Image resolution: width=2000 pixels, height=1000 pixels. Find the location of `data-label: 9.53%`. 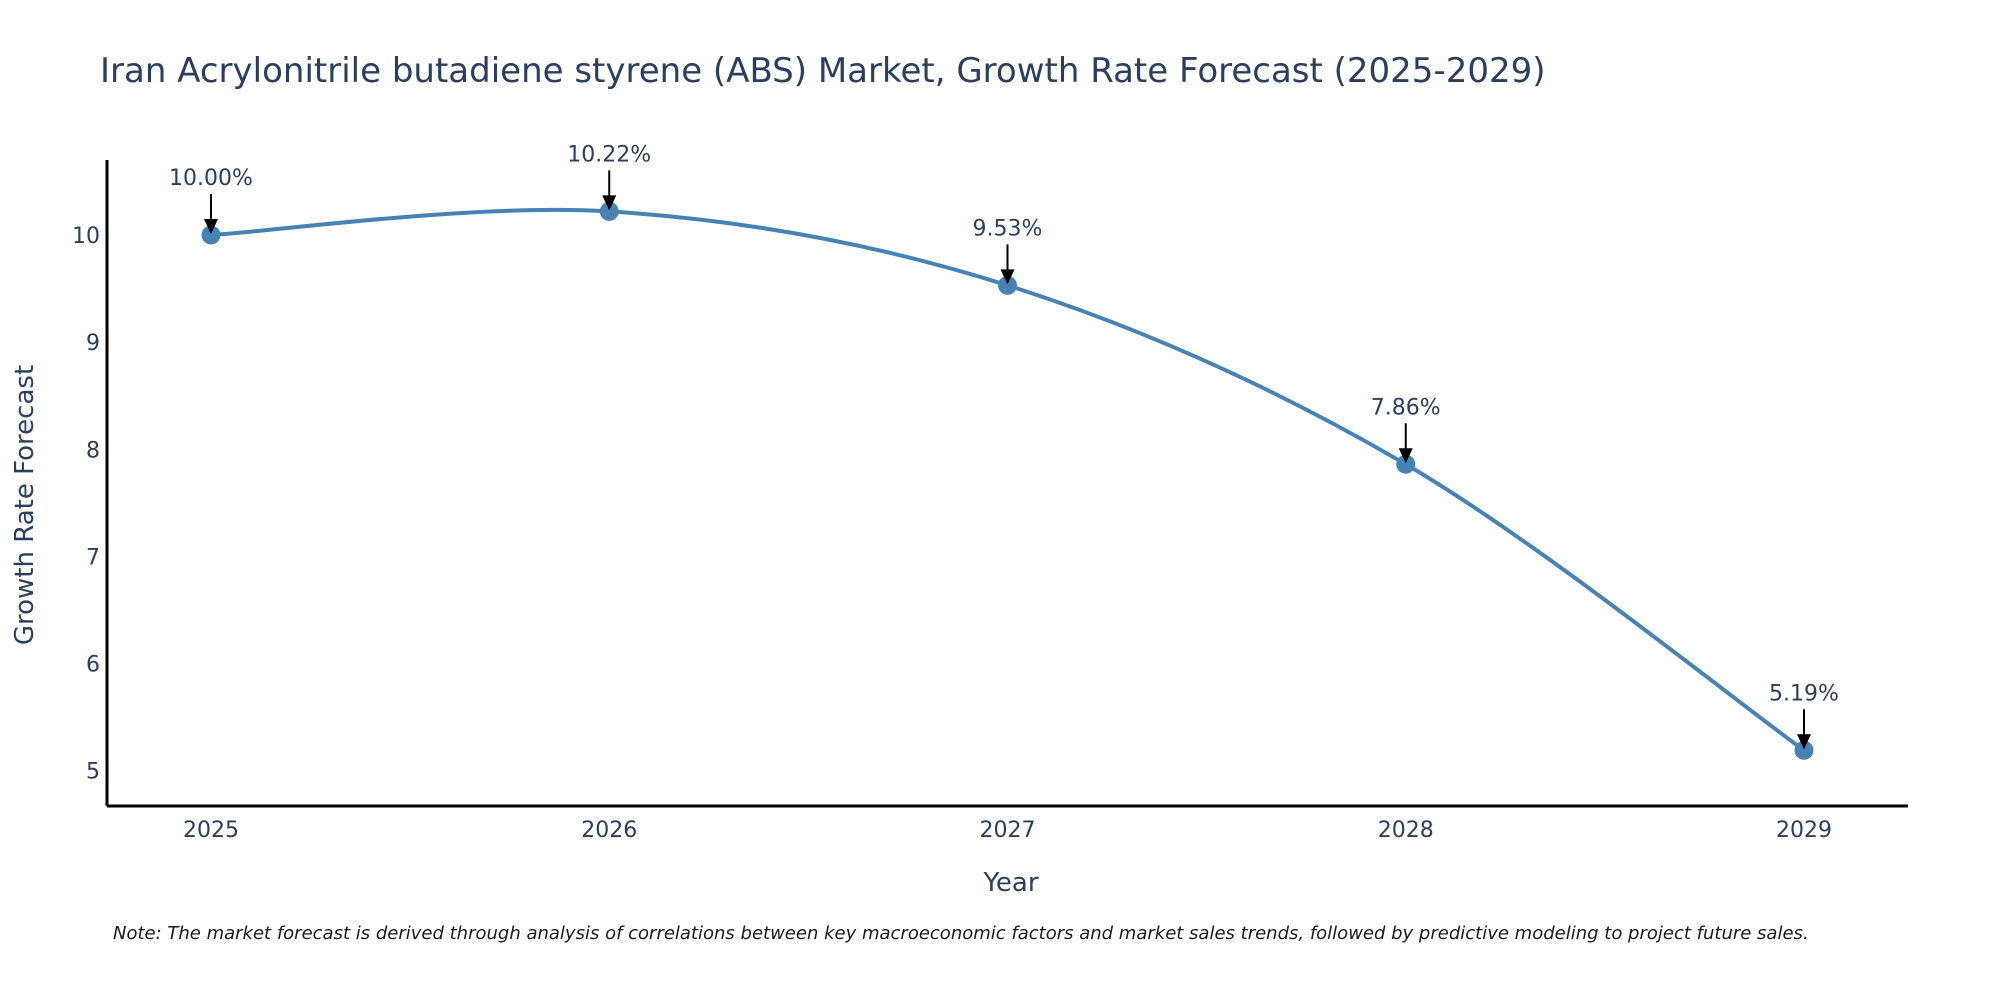

data-label: 9.53% is located at coordinates (1008, 228).